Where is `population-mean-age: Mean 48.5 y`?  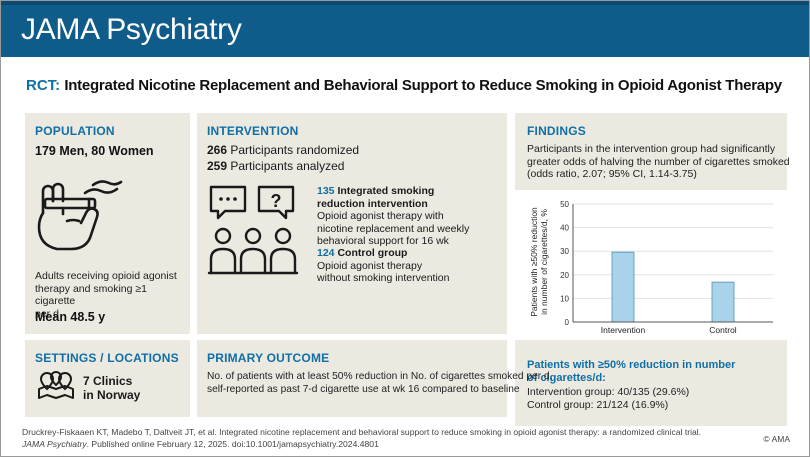
population-mean-age: Mean 48.5 y is located at coordinates (70, 317).